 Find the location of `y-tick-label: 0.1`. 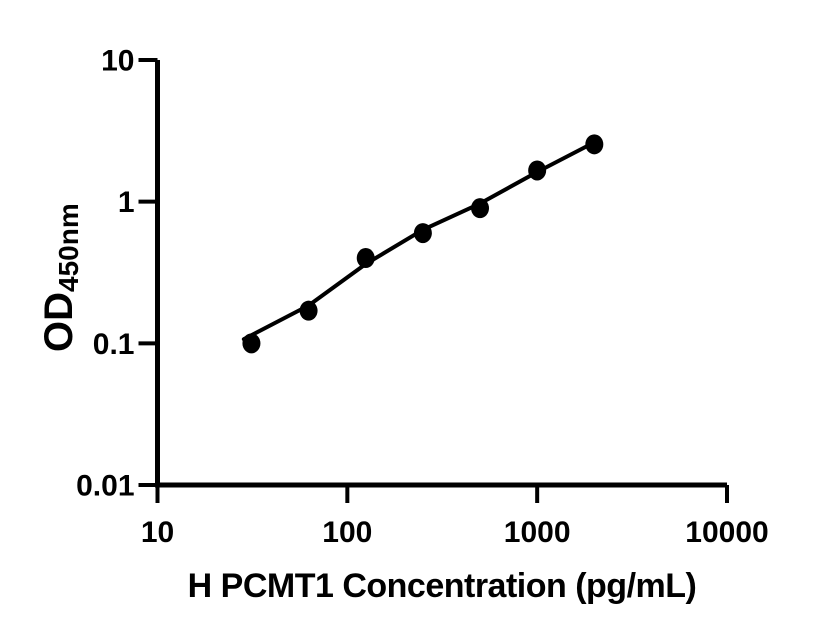

y-tick-label: 0.1 is located at coordinates (114, 344).